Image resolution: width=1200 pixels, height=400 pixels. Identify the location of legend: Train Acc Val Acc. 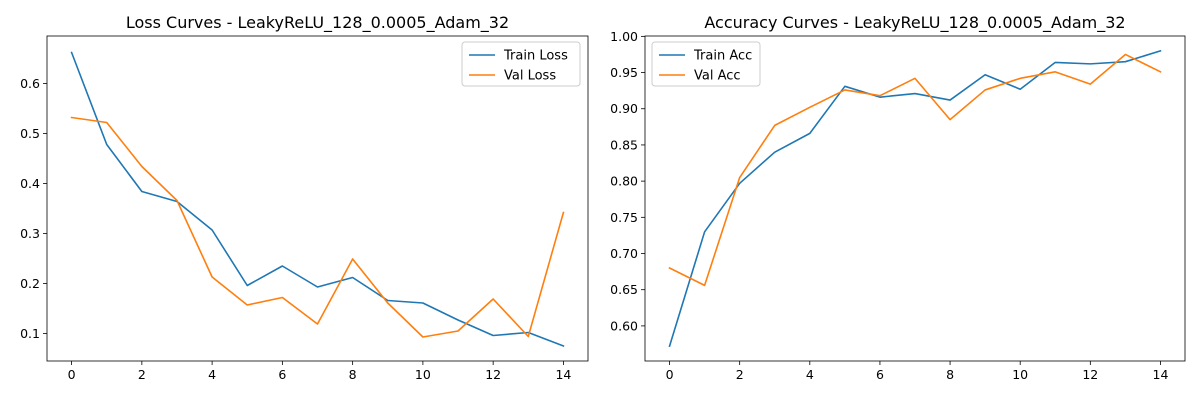
(706, 64).